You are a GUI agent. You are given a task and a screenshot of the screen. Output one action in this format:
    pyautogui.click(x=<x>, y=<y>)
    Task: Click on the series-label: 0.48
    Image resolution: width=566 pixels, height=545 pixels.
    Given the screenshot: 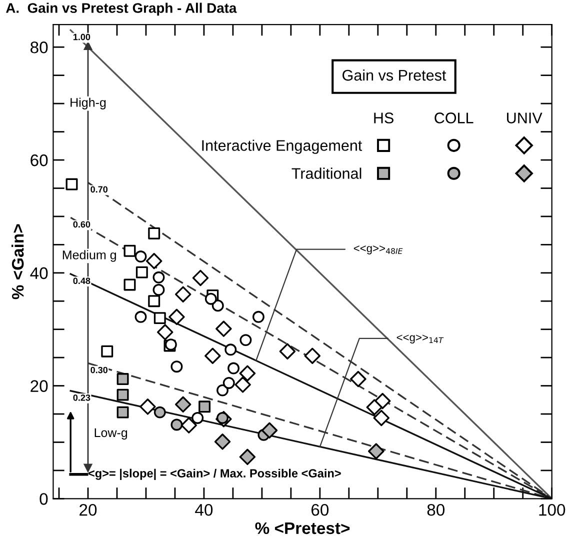 What is the action you would take?
    pyautogui.click(x=81, y=281)
    